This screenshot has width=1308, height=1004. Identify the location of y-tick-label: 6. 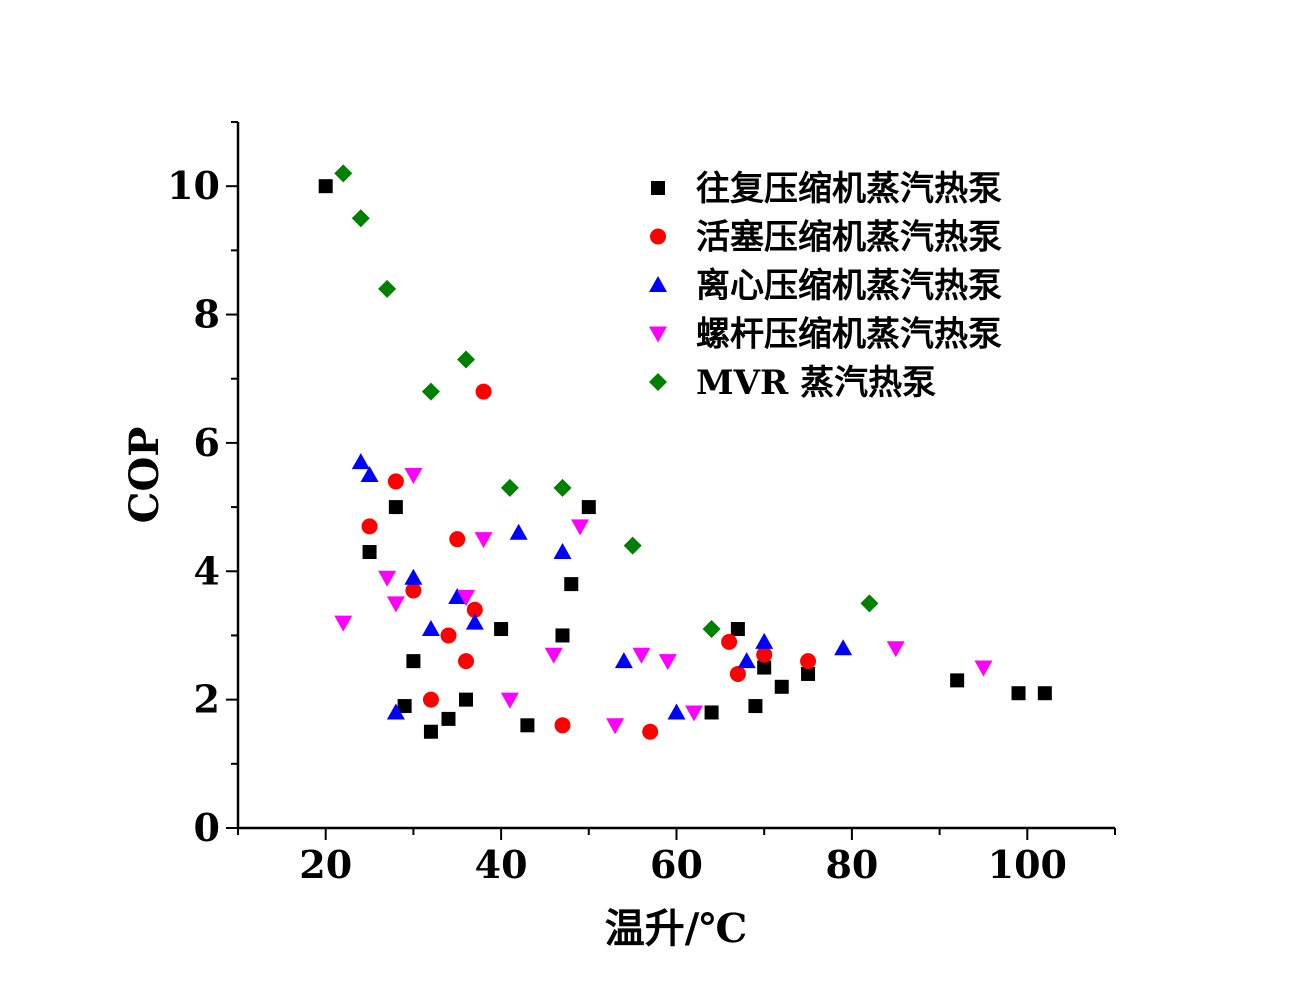
(207, 442).